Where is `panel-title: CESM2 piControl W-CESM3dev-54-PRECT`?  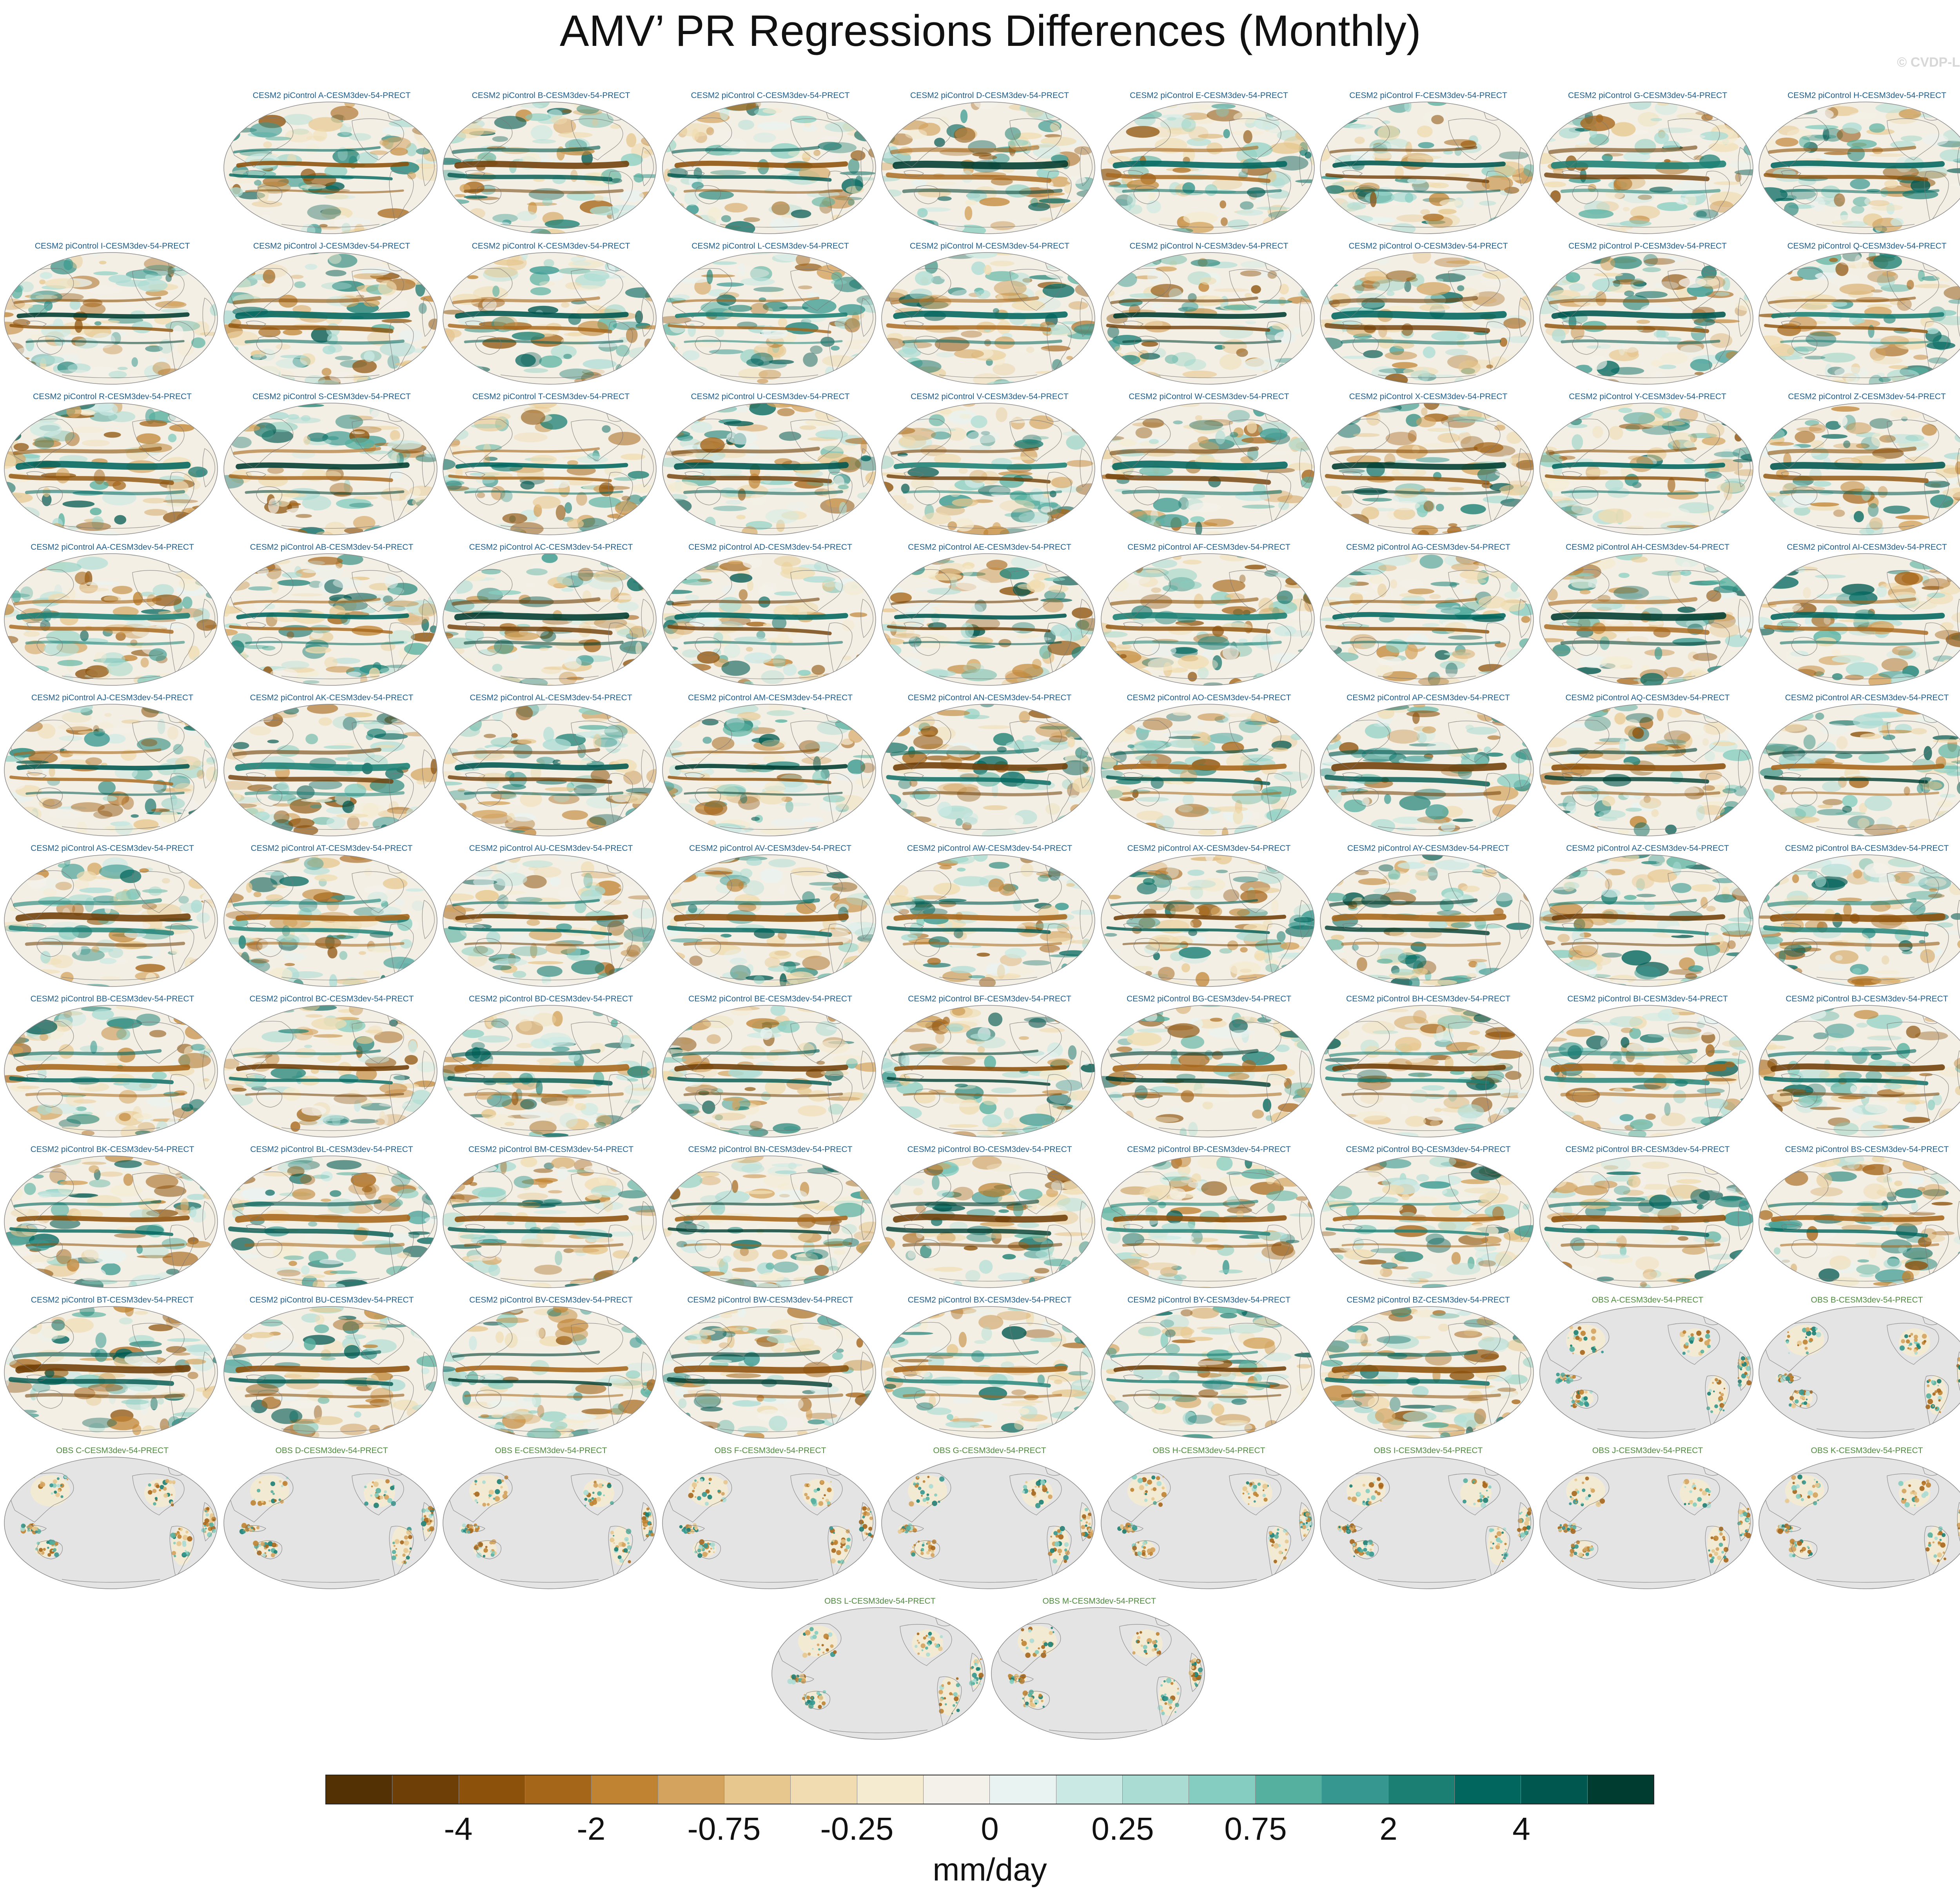
panel-title: CESM2 piControl W-CESM3dev-54-PRECT is located at coordinates (1209, 397).